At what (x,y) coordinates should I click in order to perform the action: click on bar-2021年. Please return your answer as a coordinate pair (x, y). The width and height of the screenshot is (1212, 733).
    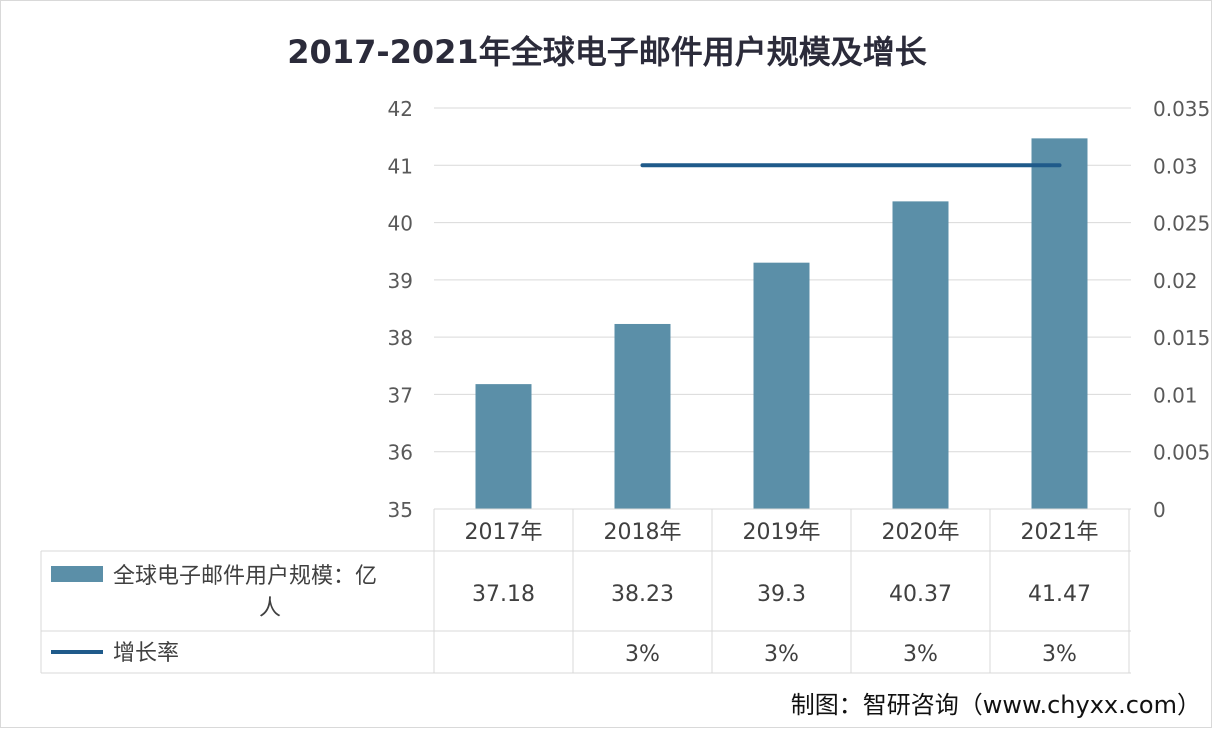
    Looking at the image, I should click on (1059, 323).